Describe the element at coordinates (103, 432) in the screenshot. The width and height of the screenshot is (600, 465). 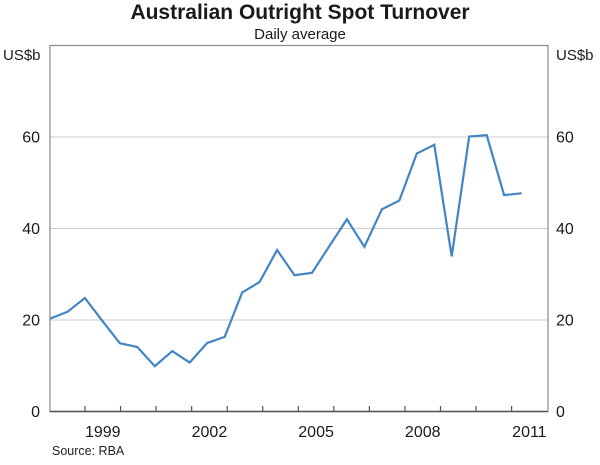
I see `x-tick-label-1999: 1999` at that location.